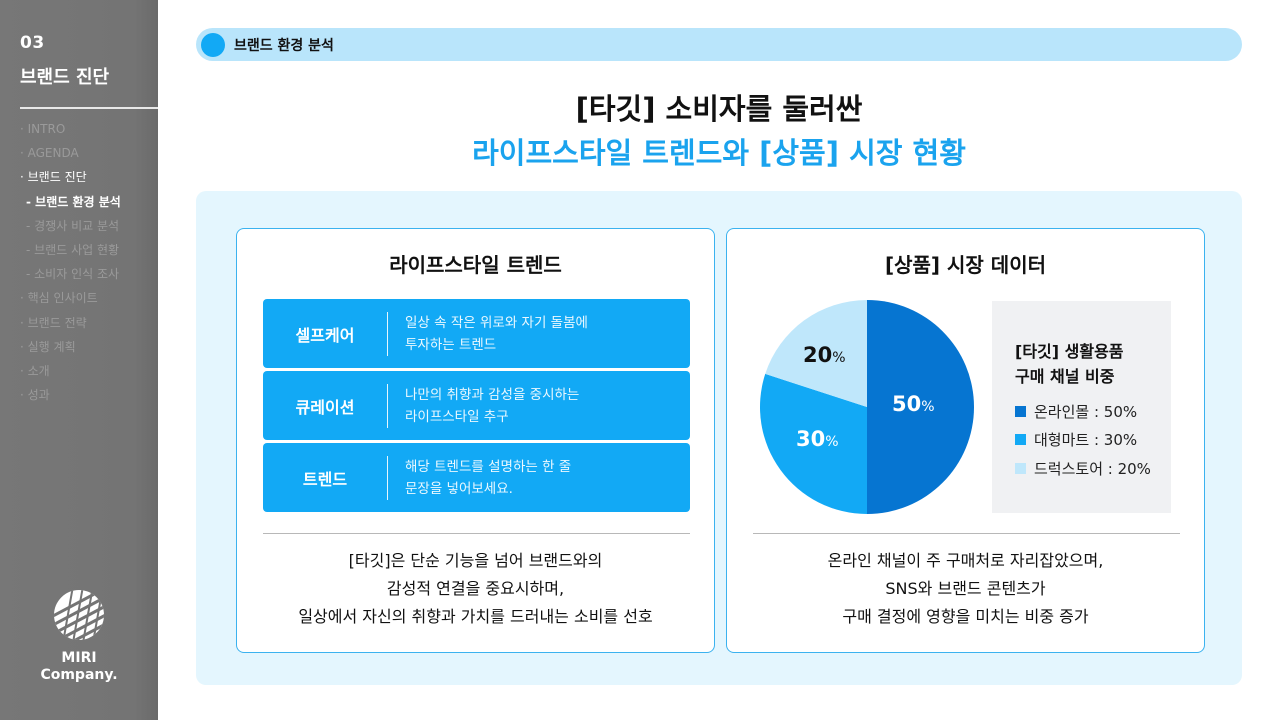 The image size is (1280, 720). Describe the element at coordinates (48, 346) in the screenshot. I see `nav-item-action-plan: · 실행 계획` at that location.